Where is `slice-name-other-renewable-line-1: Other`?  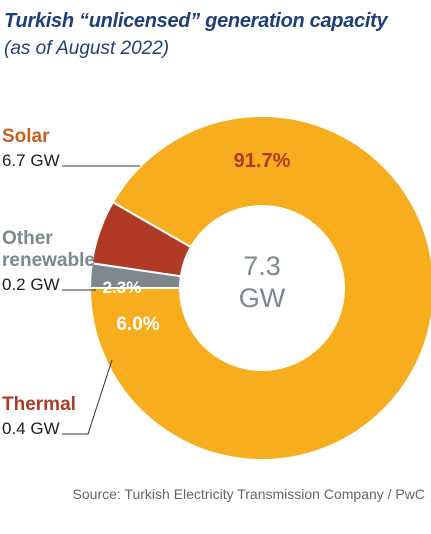 slice-name-other-renewable-line-1: Other is located at coordinates (27, 238).